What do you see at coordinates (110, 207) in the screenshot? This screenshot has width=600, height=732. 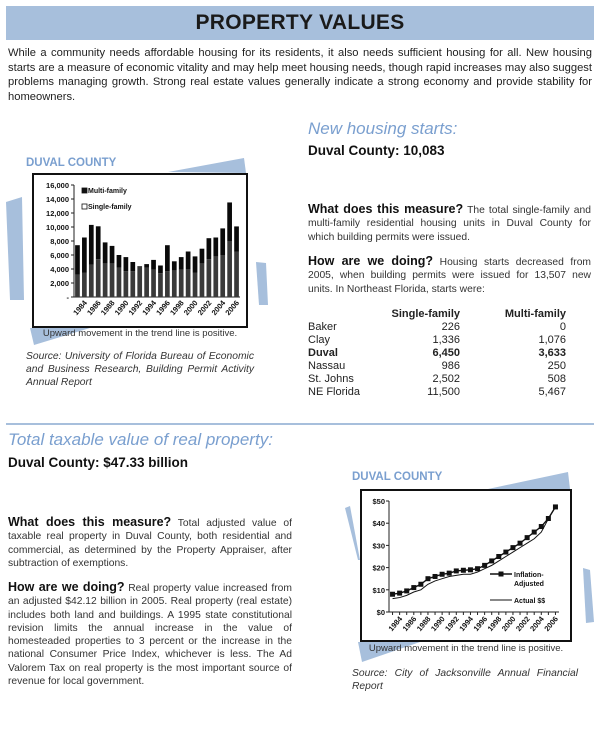 I see `legend-label: Single-family` at bounding box center [110, 207].